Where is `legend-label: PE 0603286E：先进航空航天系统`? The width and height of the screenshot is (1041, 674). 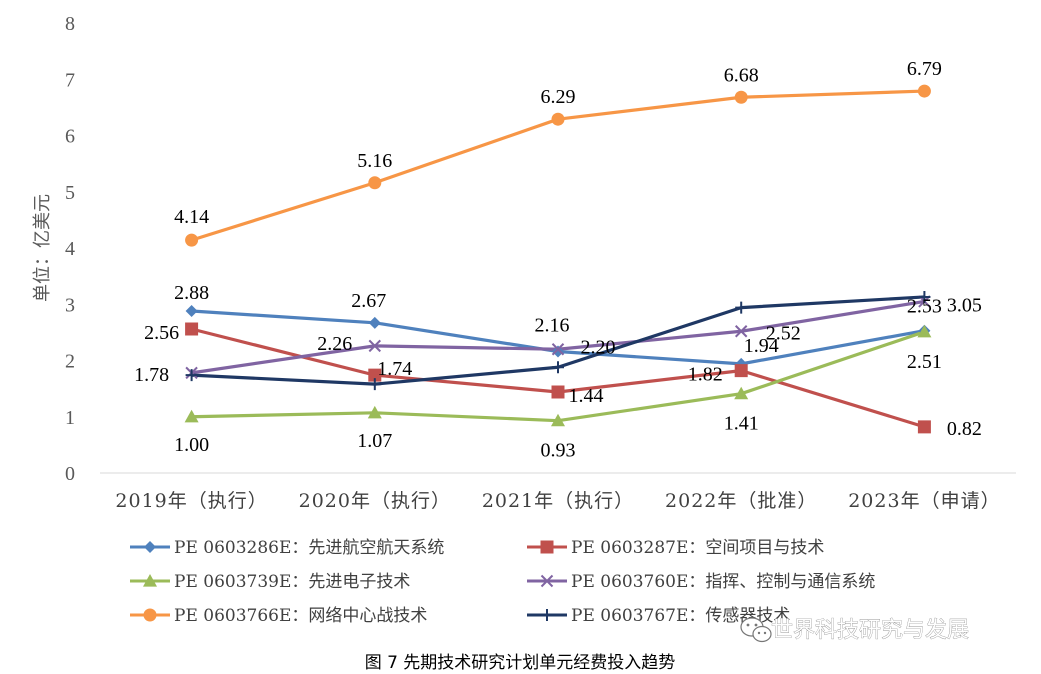
legend-label: PE 0603286E：先进航空航天系统 is located at coordinates (309, 548).